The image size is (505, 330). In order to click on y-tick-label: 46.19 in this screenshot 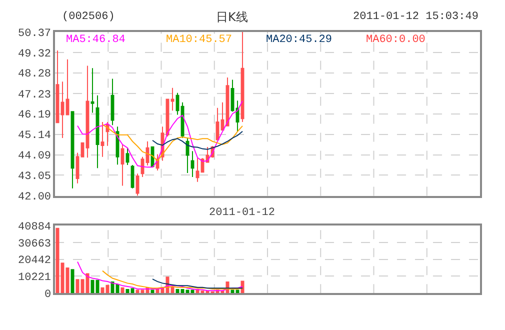, I will do `click(35, 116)`.